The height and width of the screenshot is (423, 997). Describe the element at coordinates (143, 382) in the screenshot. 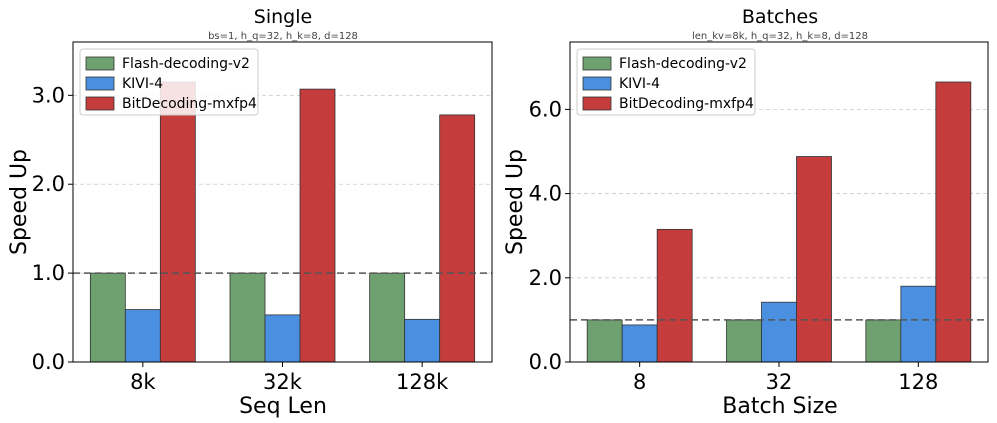

I see `x-tick-label: 8k` at that location.